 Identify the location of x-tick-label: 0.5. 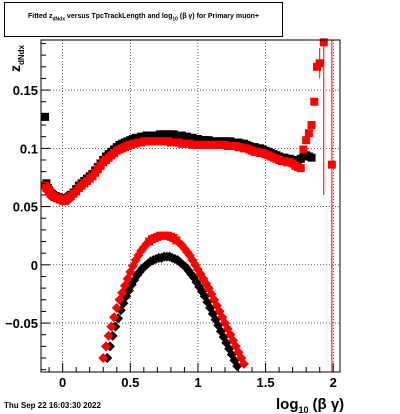
(130, 382).